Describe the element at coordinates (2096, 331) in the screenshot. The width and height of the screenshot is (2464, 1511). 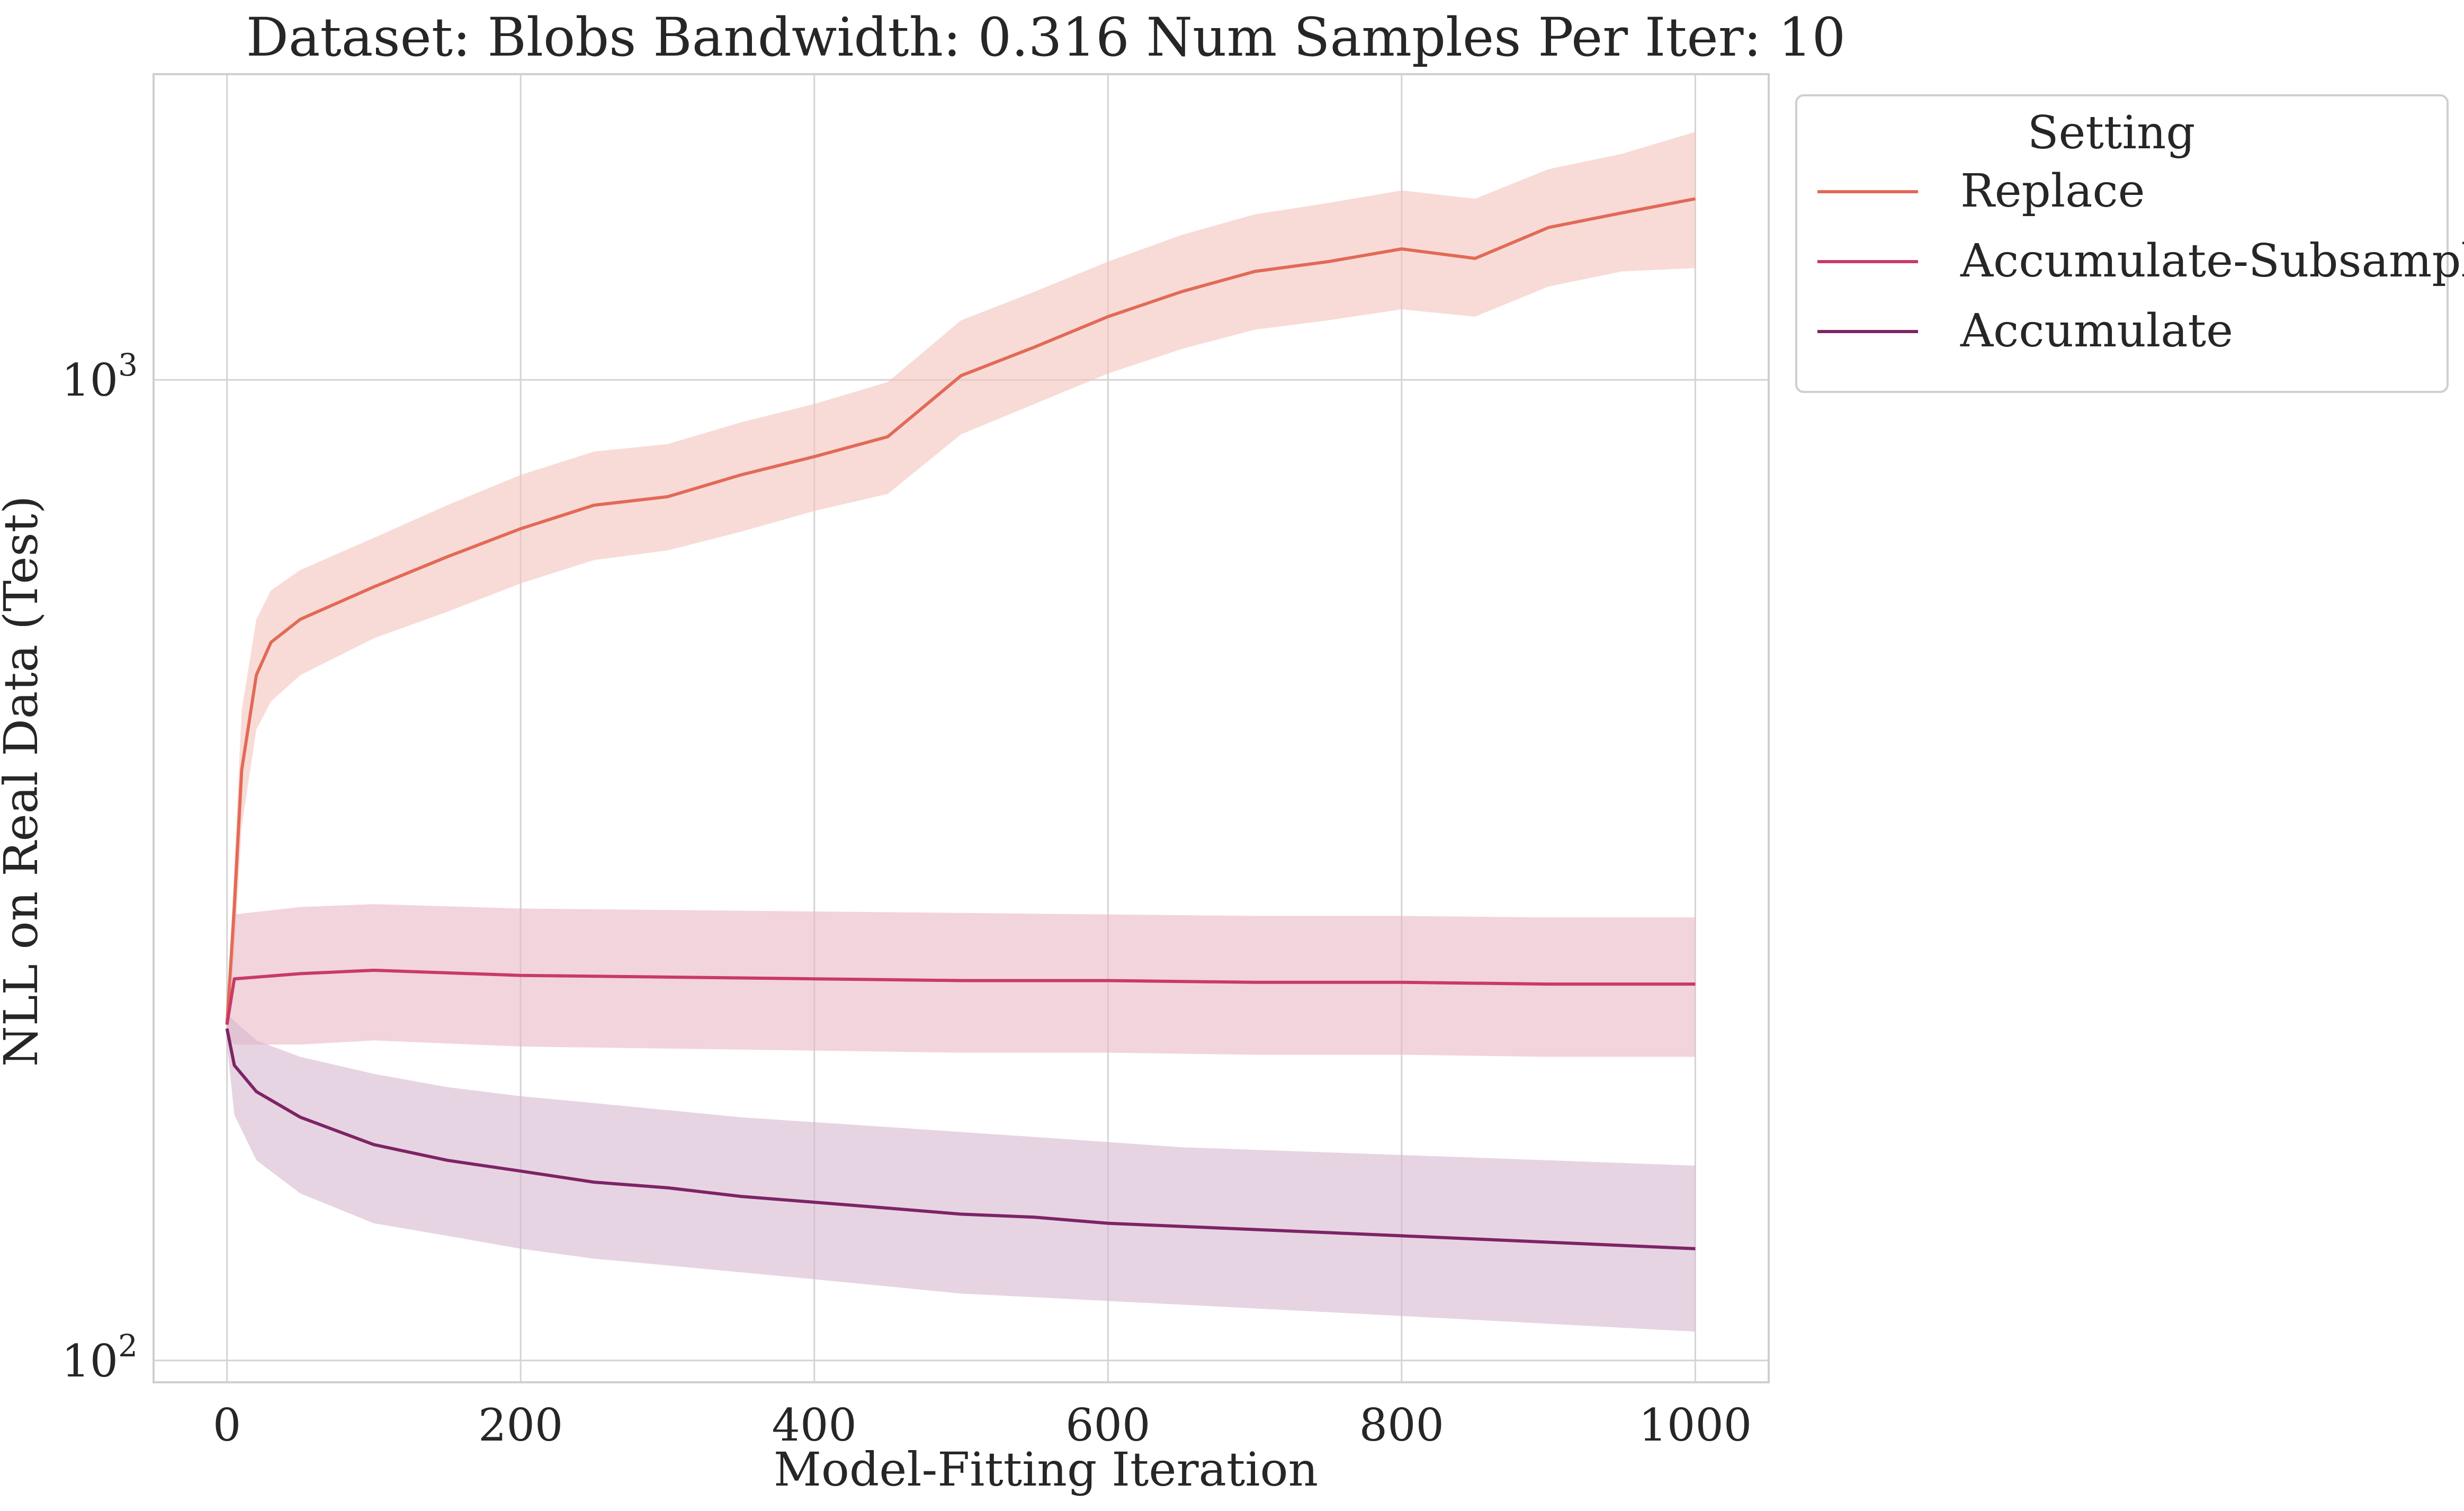
I see `legend-label: Accumulate` at that location.